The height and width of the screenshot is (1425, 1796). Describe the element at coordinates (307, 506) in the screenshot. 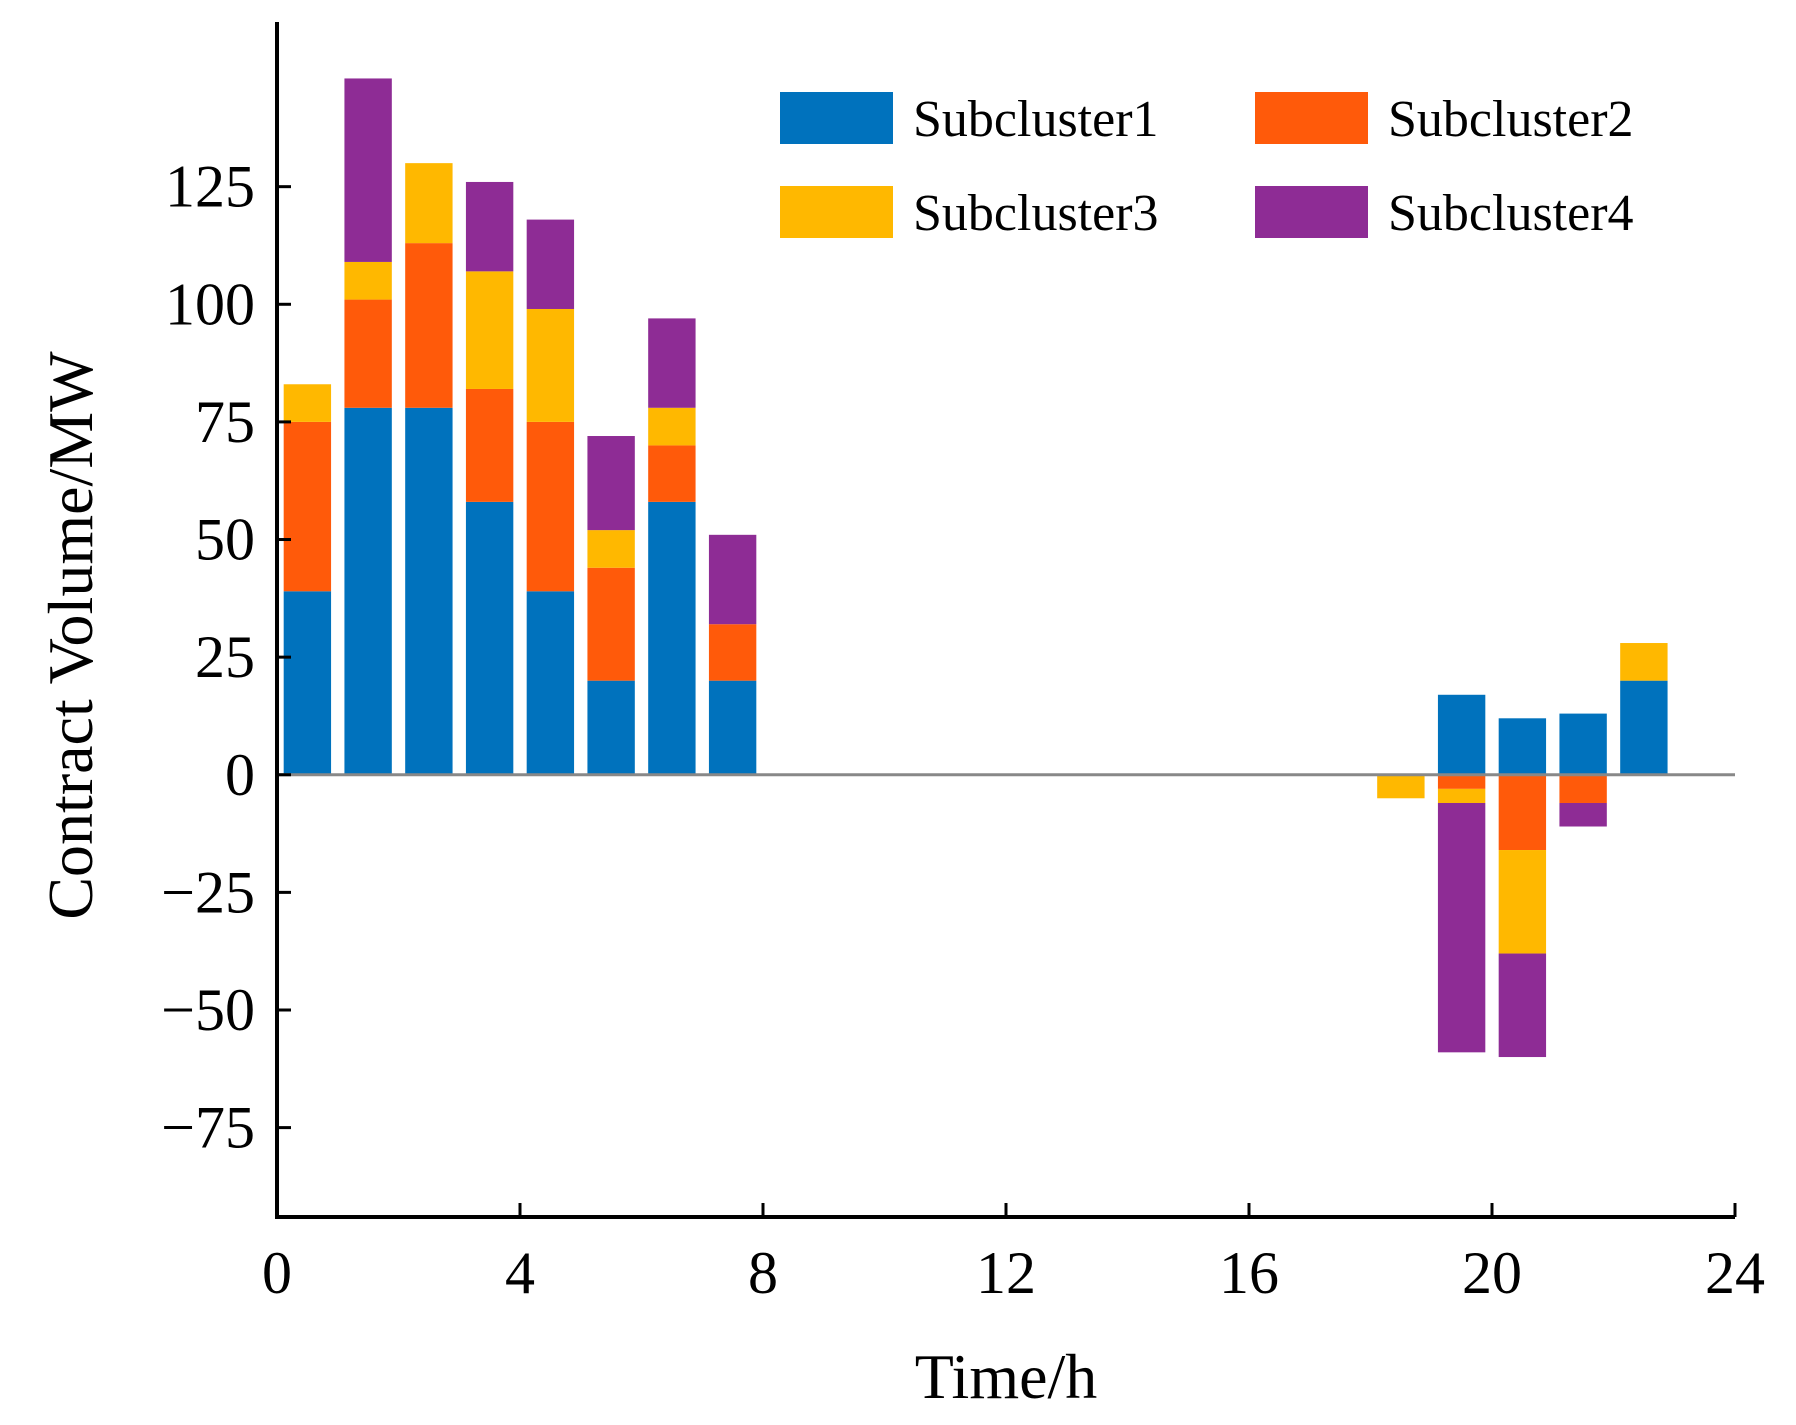

I see `bar-subcluster2-t1` at that location.